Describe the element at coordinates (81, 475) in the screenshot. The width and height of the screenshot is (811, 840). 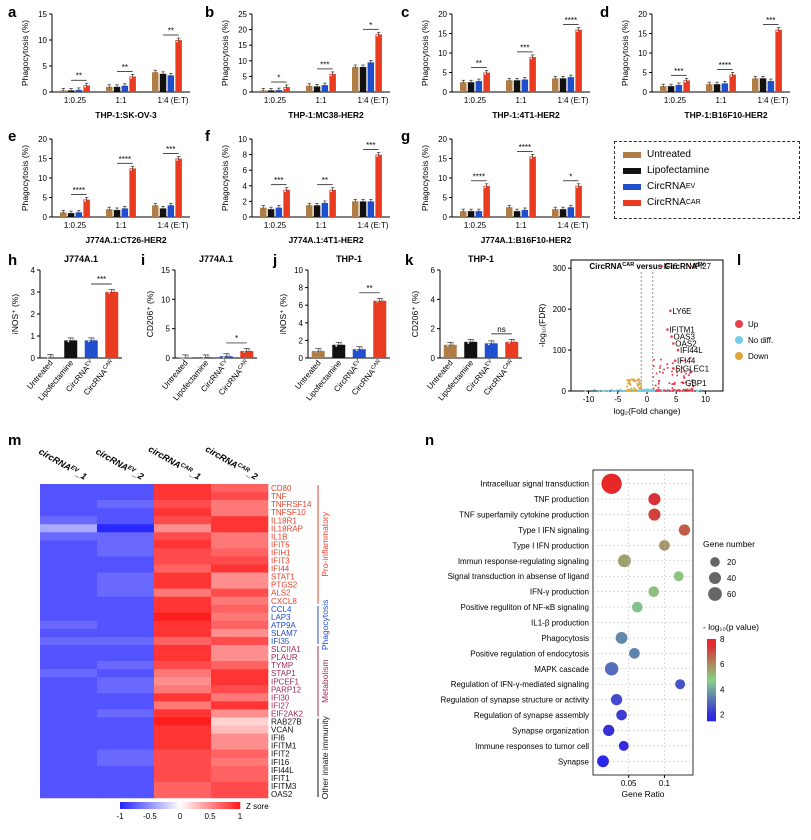
I see `column-suffix: _1` at that location.